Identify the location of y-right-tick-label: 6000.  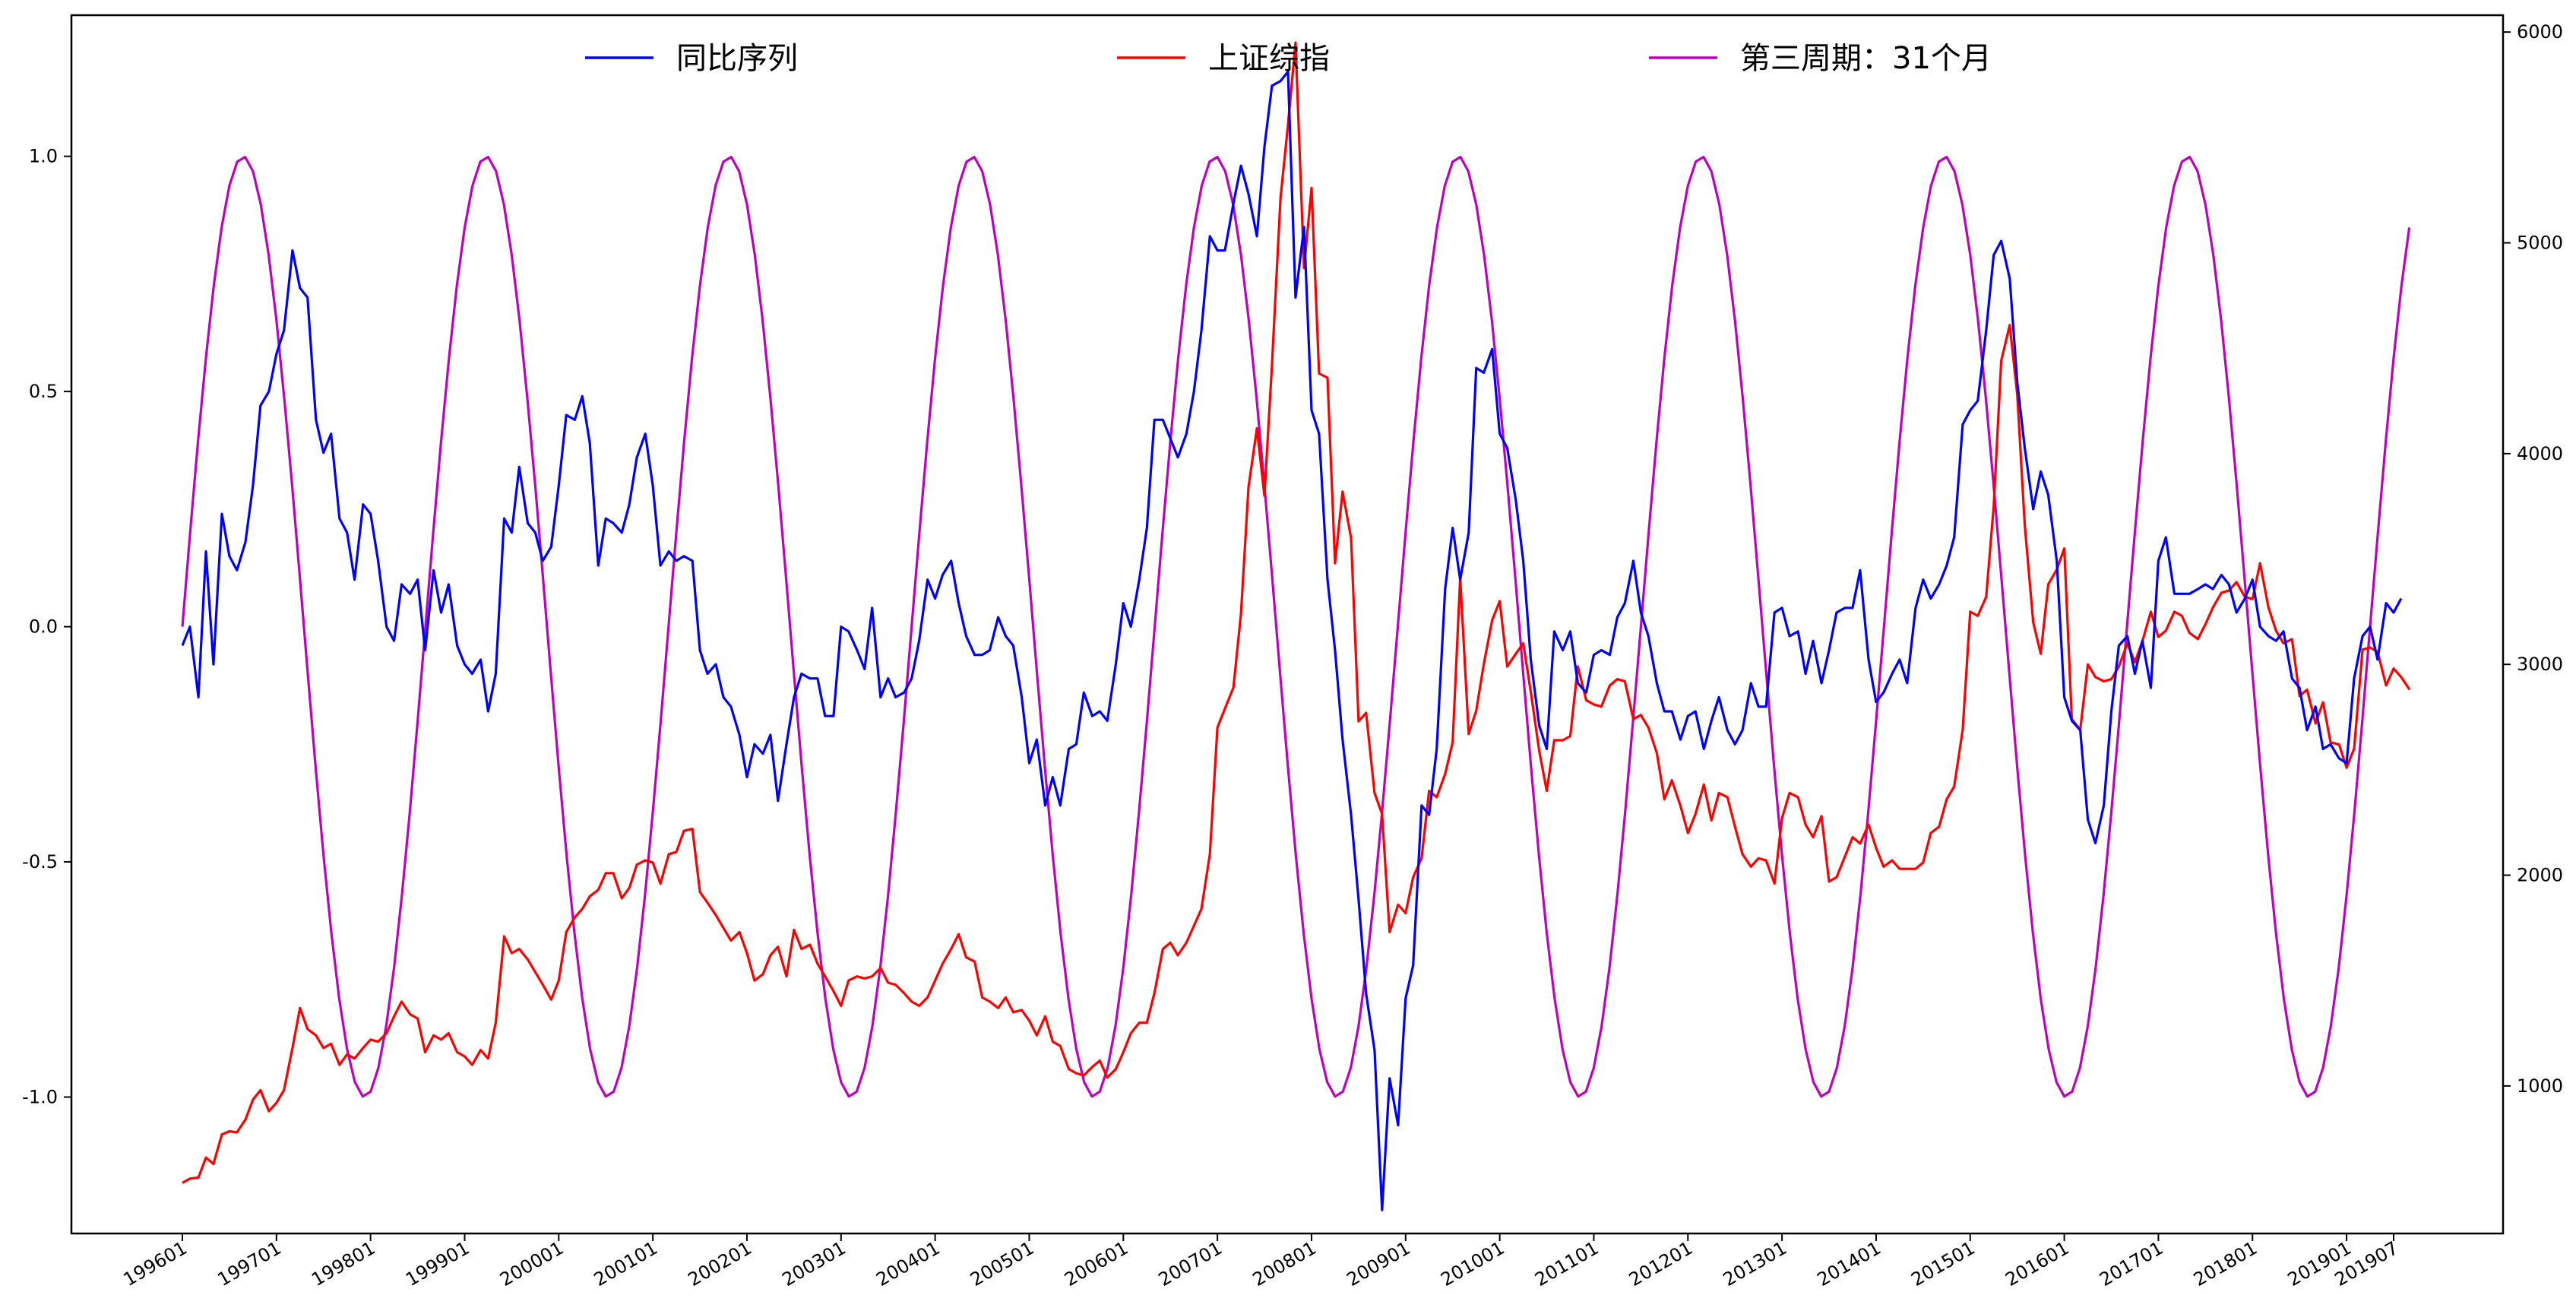
(2540, 32).